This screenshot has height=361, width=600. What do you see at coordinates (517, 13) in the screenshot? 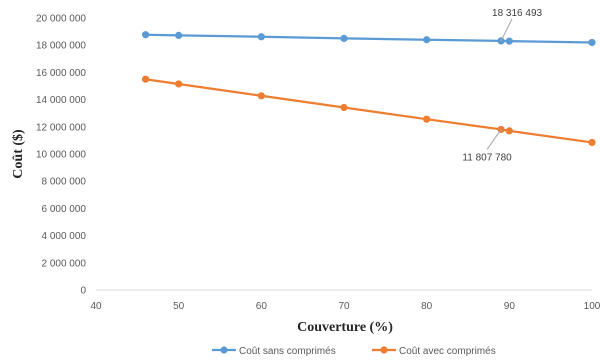
I see `annotation-label: 18 316 493` at bounding box center [517, 13].